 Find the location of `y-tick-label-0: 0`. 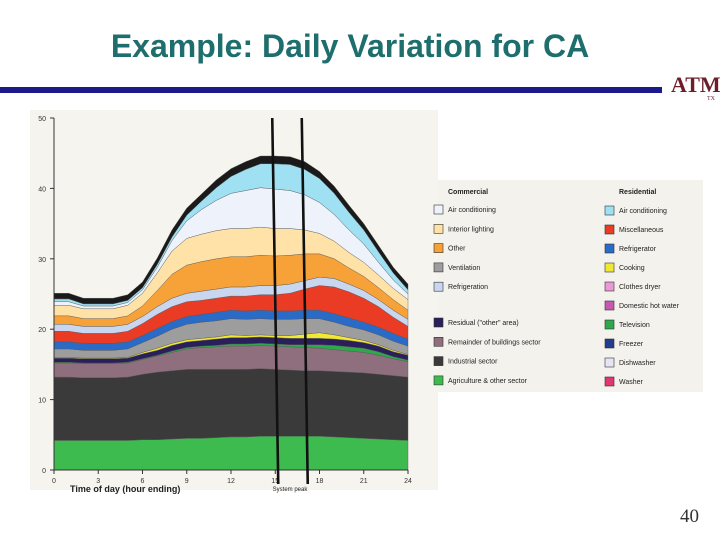

y-tick-label-0: 0 is located at coordinates (44, 471).